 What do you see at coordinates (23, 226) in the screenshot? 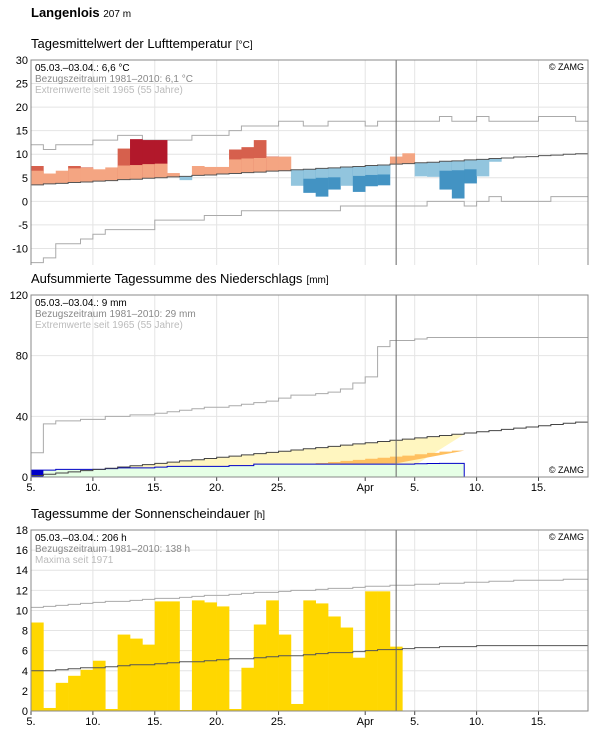
I see `temperature-ytick-label: -5` at bounding box center [23, 226].